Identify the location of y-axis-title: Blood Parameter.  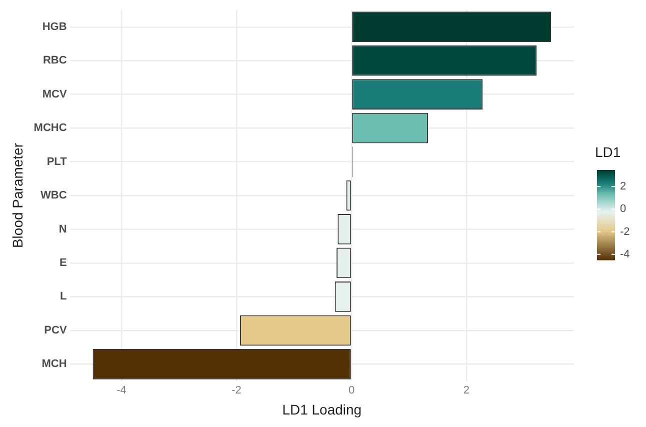
(17, 195).